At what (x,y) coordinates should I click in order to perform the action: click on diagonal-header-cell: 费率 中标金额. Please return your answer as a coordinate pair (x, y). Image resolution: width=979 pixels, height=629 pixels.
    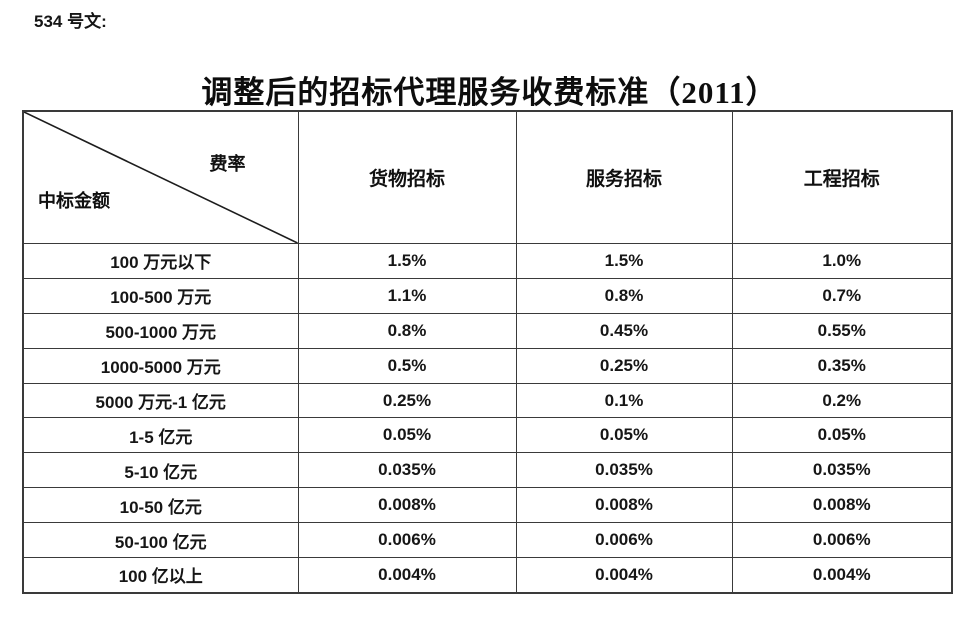
    Looking at the image, I should click on (160, 177).